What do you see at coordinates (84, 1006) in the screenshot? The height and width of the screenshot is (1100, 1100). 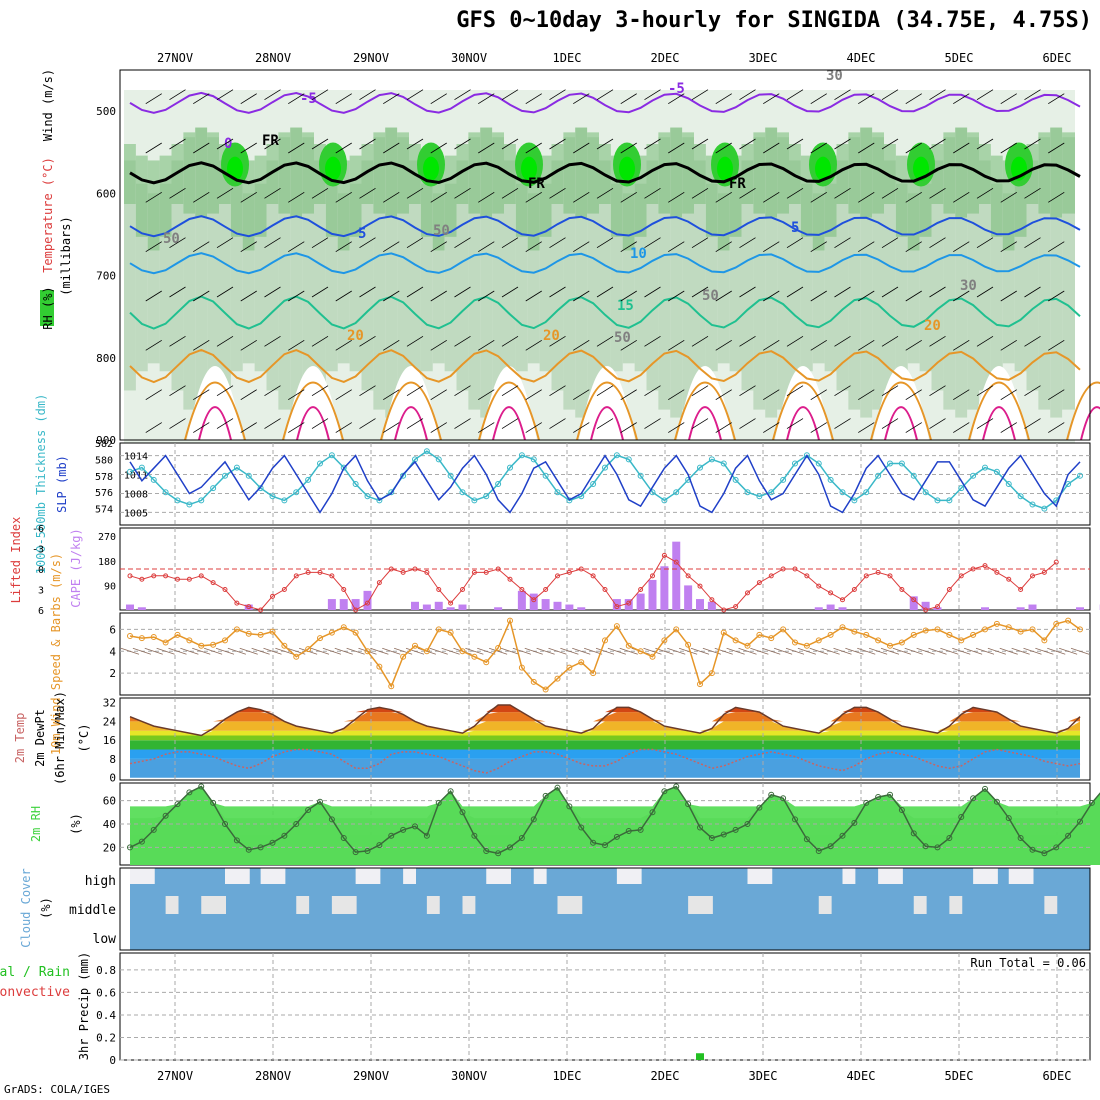 I see `precip-axis-label: 3hr Precip (mm)` at bounding box center [84, 1006].